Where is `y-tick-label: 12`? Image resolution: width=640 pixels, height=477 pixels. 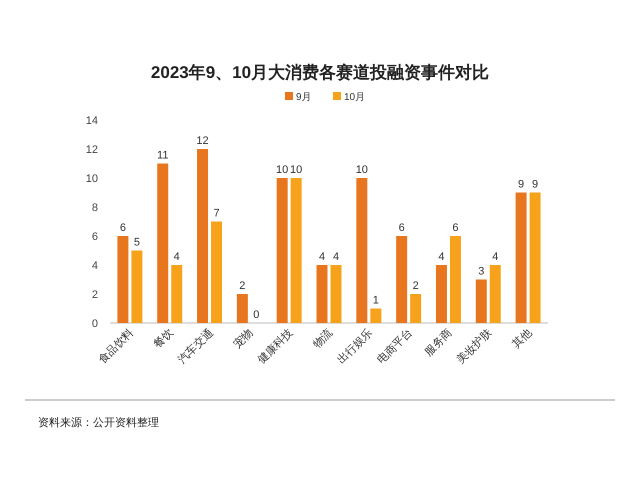 y-tick-label: 12 is located at coordinates (92, 150).